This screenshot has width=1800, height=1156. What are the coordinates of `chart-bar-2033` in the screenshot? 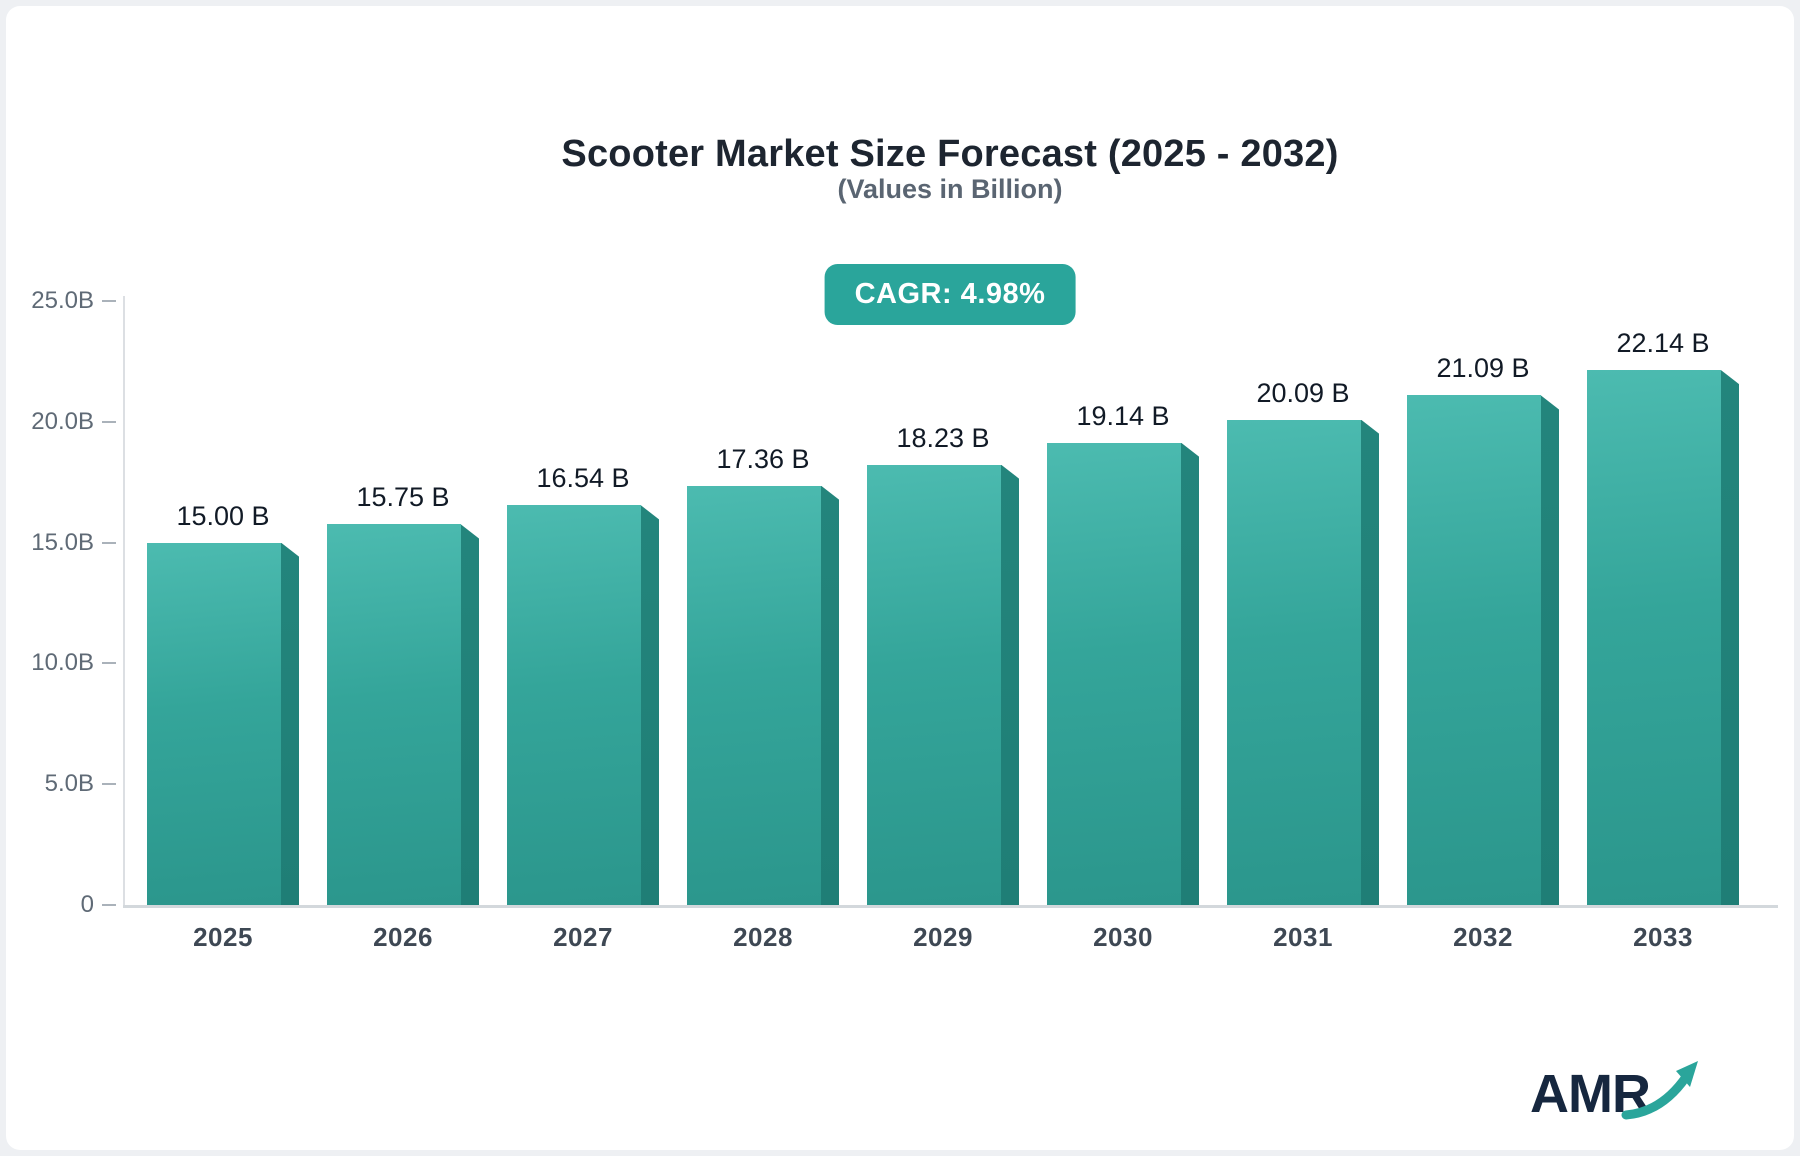 It's located at (1663, 637).